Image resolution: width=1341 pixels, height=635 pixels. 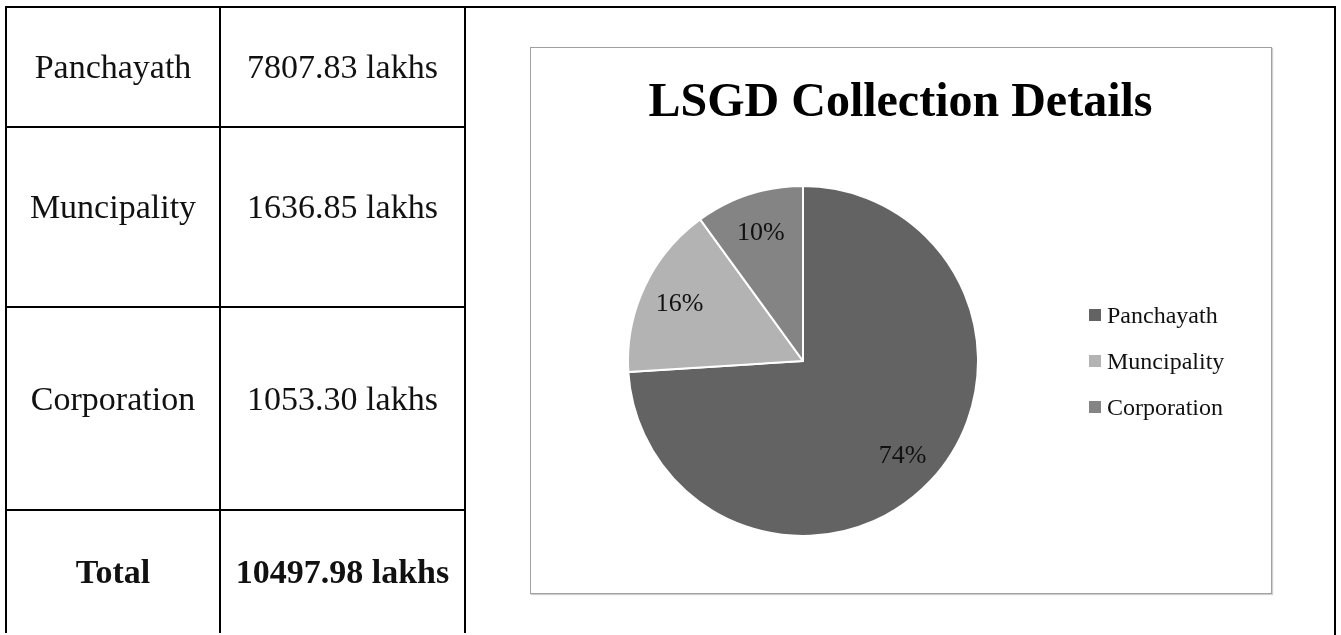 I want to click on legend-label: Panchayath, so click(x=1162, y=315).